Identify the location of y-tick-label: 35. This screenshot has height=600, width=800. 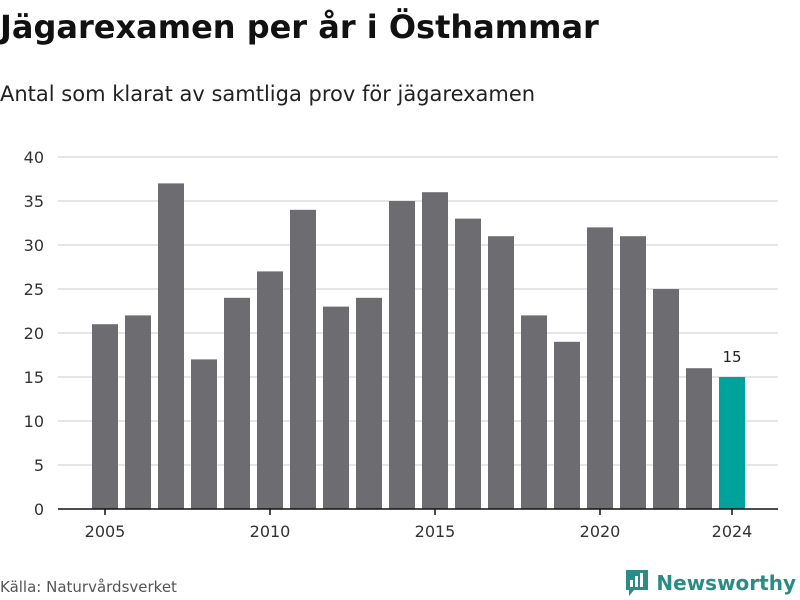
(34, 201).